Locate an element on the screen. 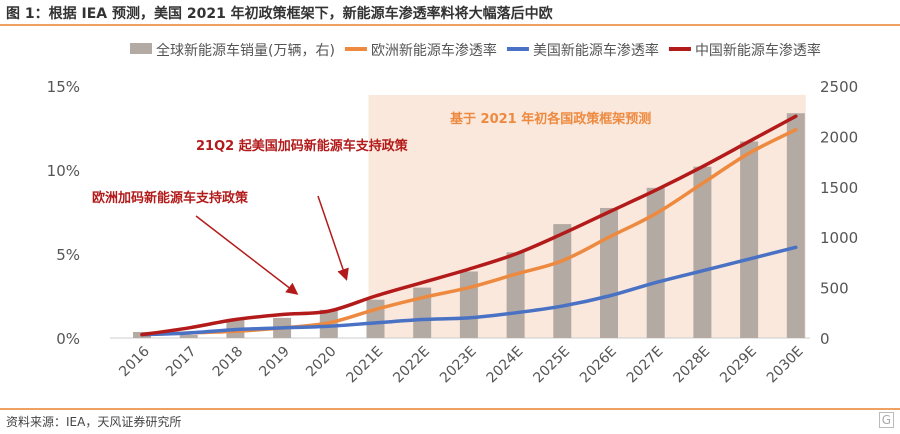  source-note: 资料来源：IEA，天风证券研究所 is located at coordinates (94, 422).